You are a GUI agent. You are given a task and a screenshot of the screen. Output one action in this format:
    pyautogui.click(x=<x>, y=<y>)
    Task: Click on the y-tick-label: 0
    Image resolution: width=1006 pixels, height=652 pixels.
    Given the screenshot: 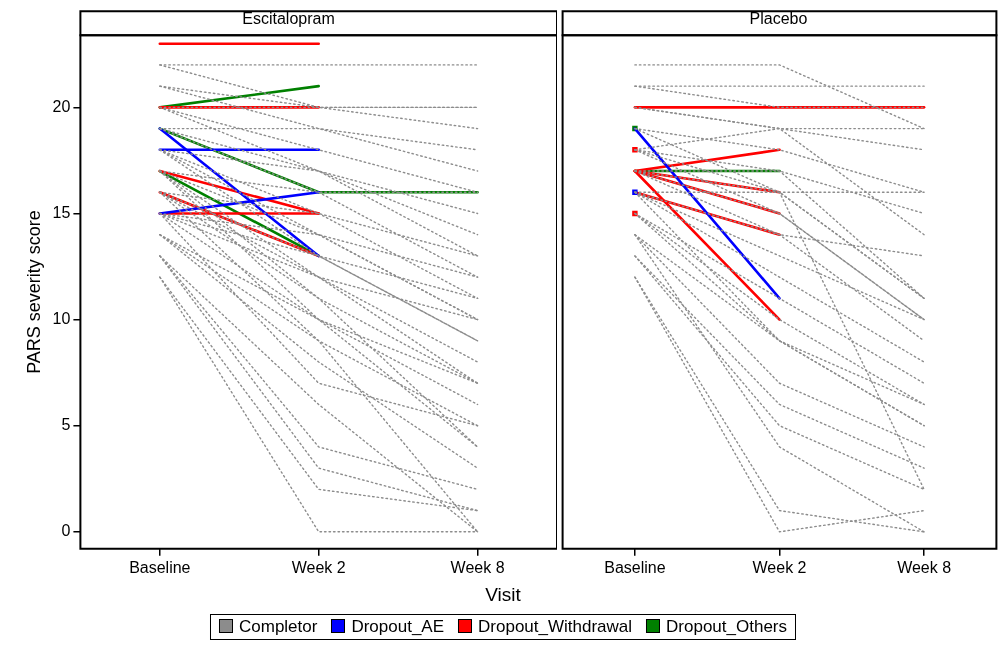 What is the action you would take?
    pyautogui.click(x=66, y=531)
    